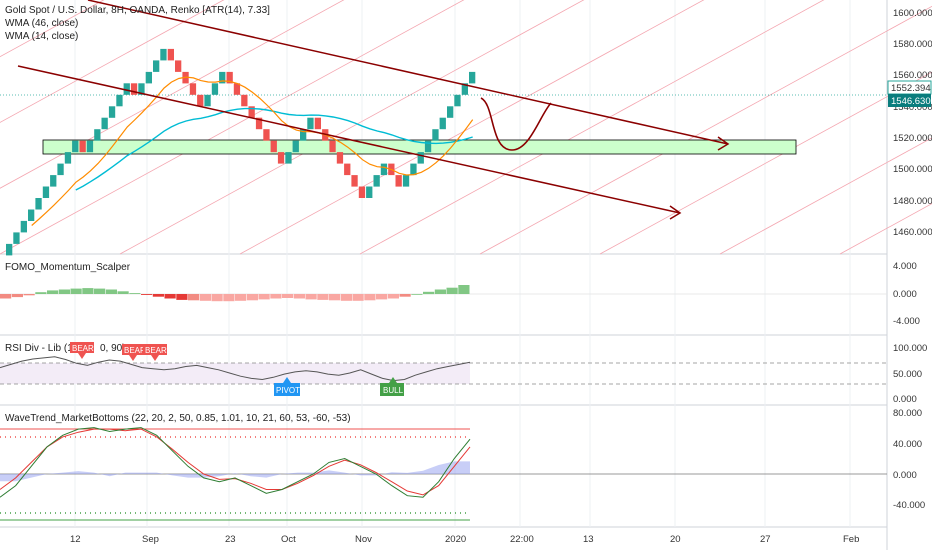 The image size is (932, 555). Describe the element at coordinates (75, 539) in the screenshot. I see `time-label: 12` at that location.